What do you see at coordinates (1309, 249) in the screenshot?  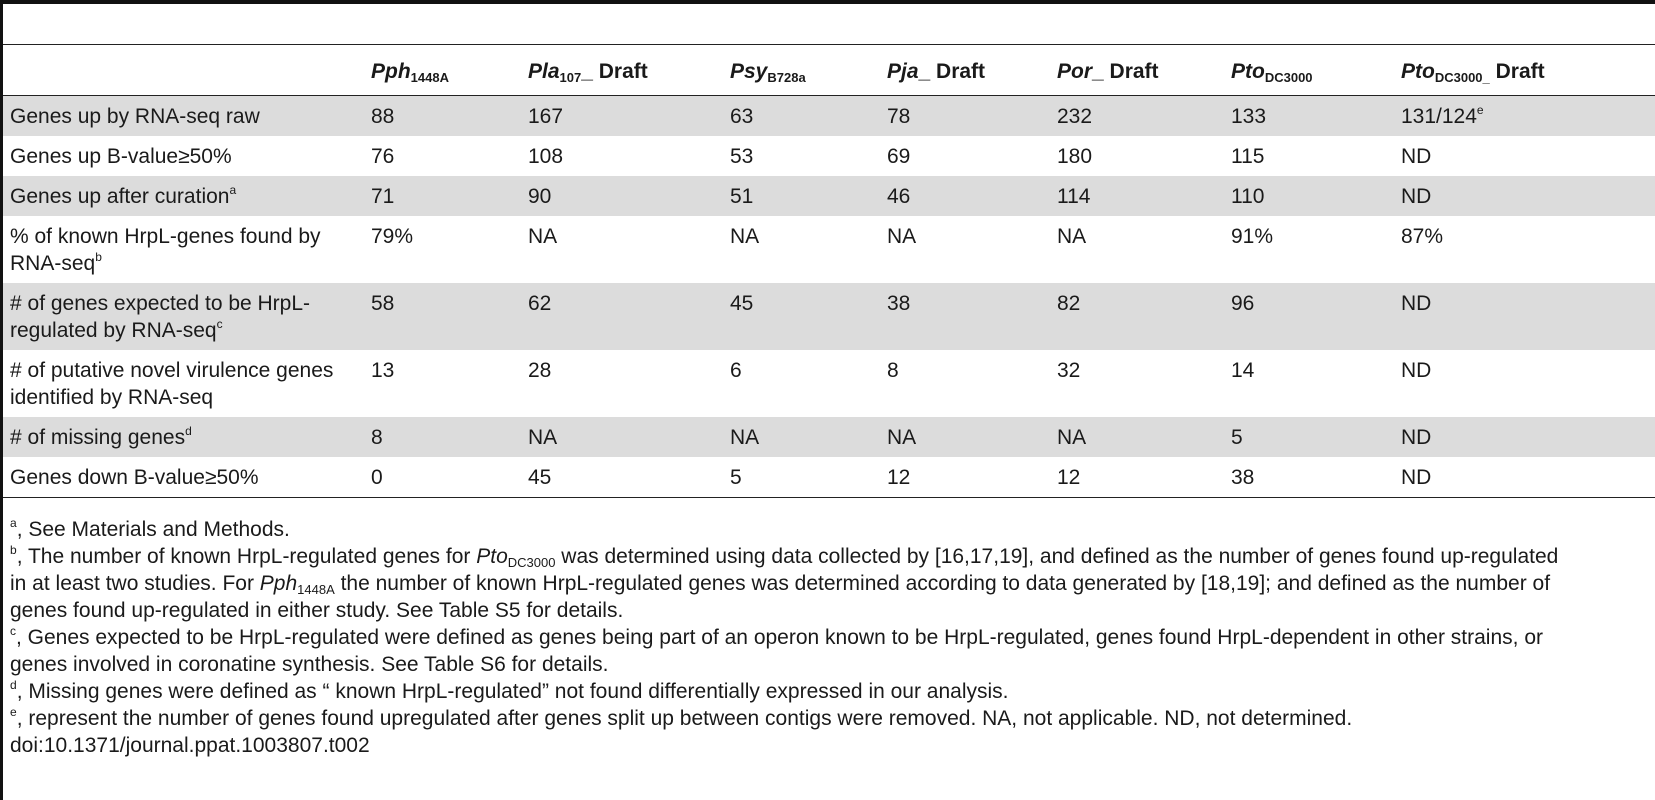 I see `table-cell: 91%` at bounding box center [1309, 249].